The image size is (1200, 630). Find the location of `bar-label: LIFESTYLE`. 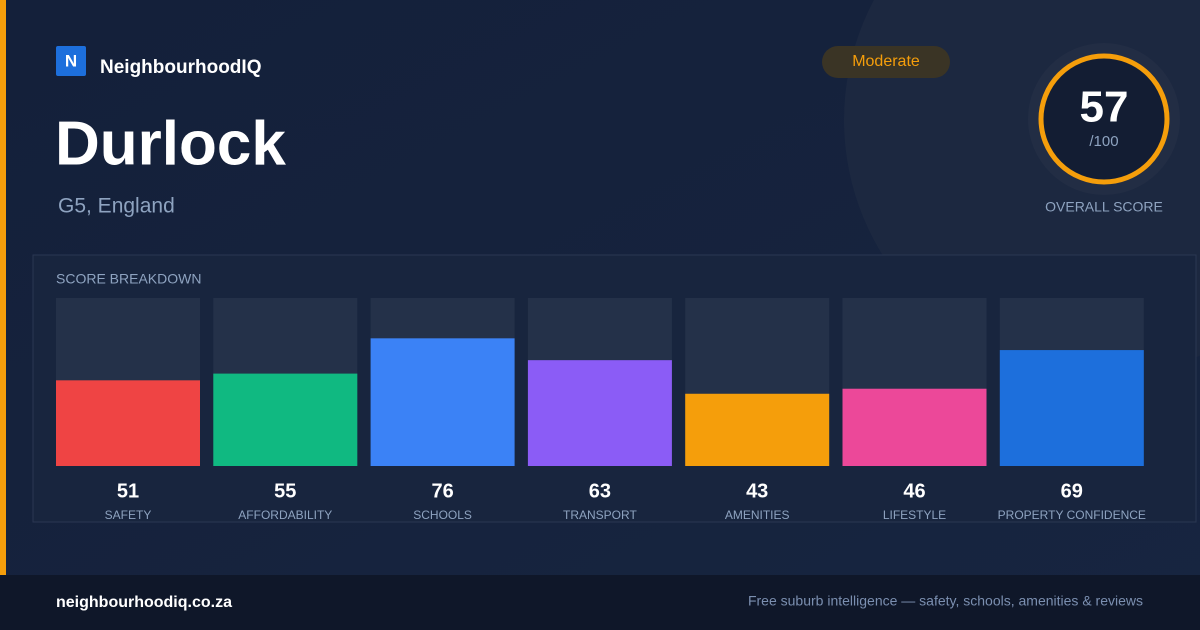

bar-label: LIFESTYLE is located at coordinates (914, 515).